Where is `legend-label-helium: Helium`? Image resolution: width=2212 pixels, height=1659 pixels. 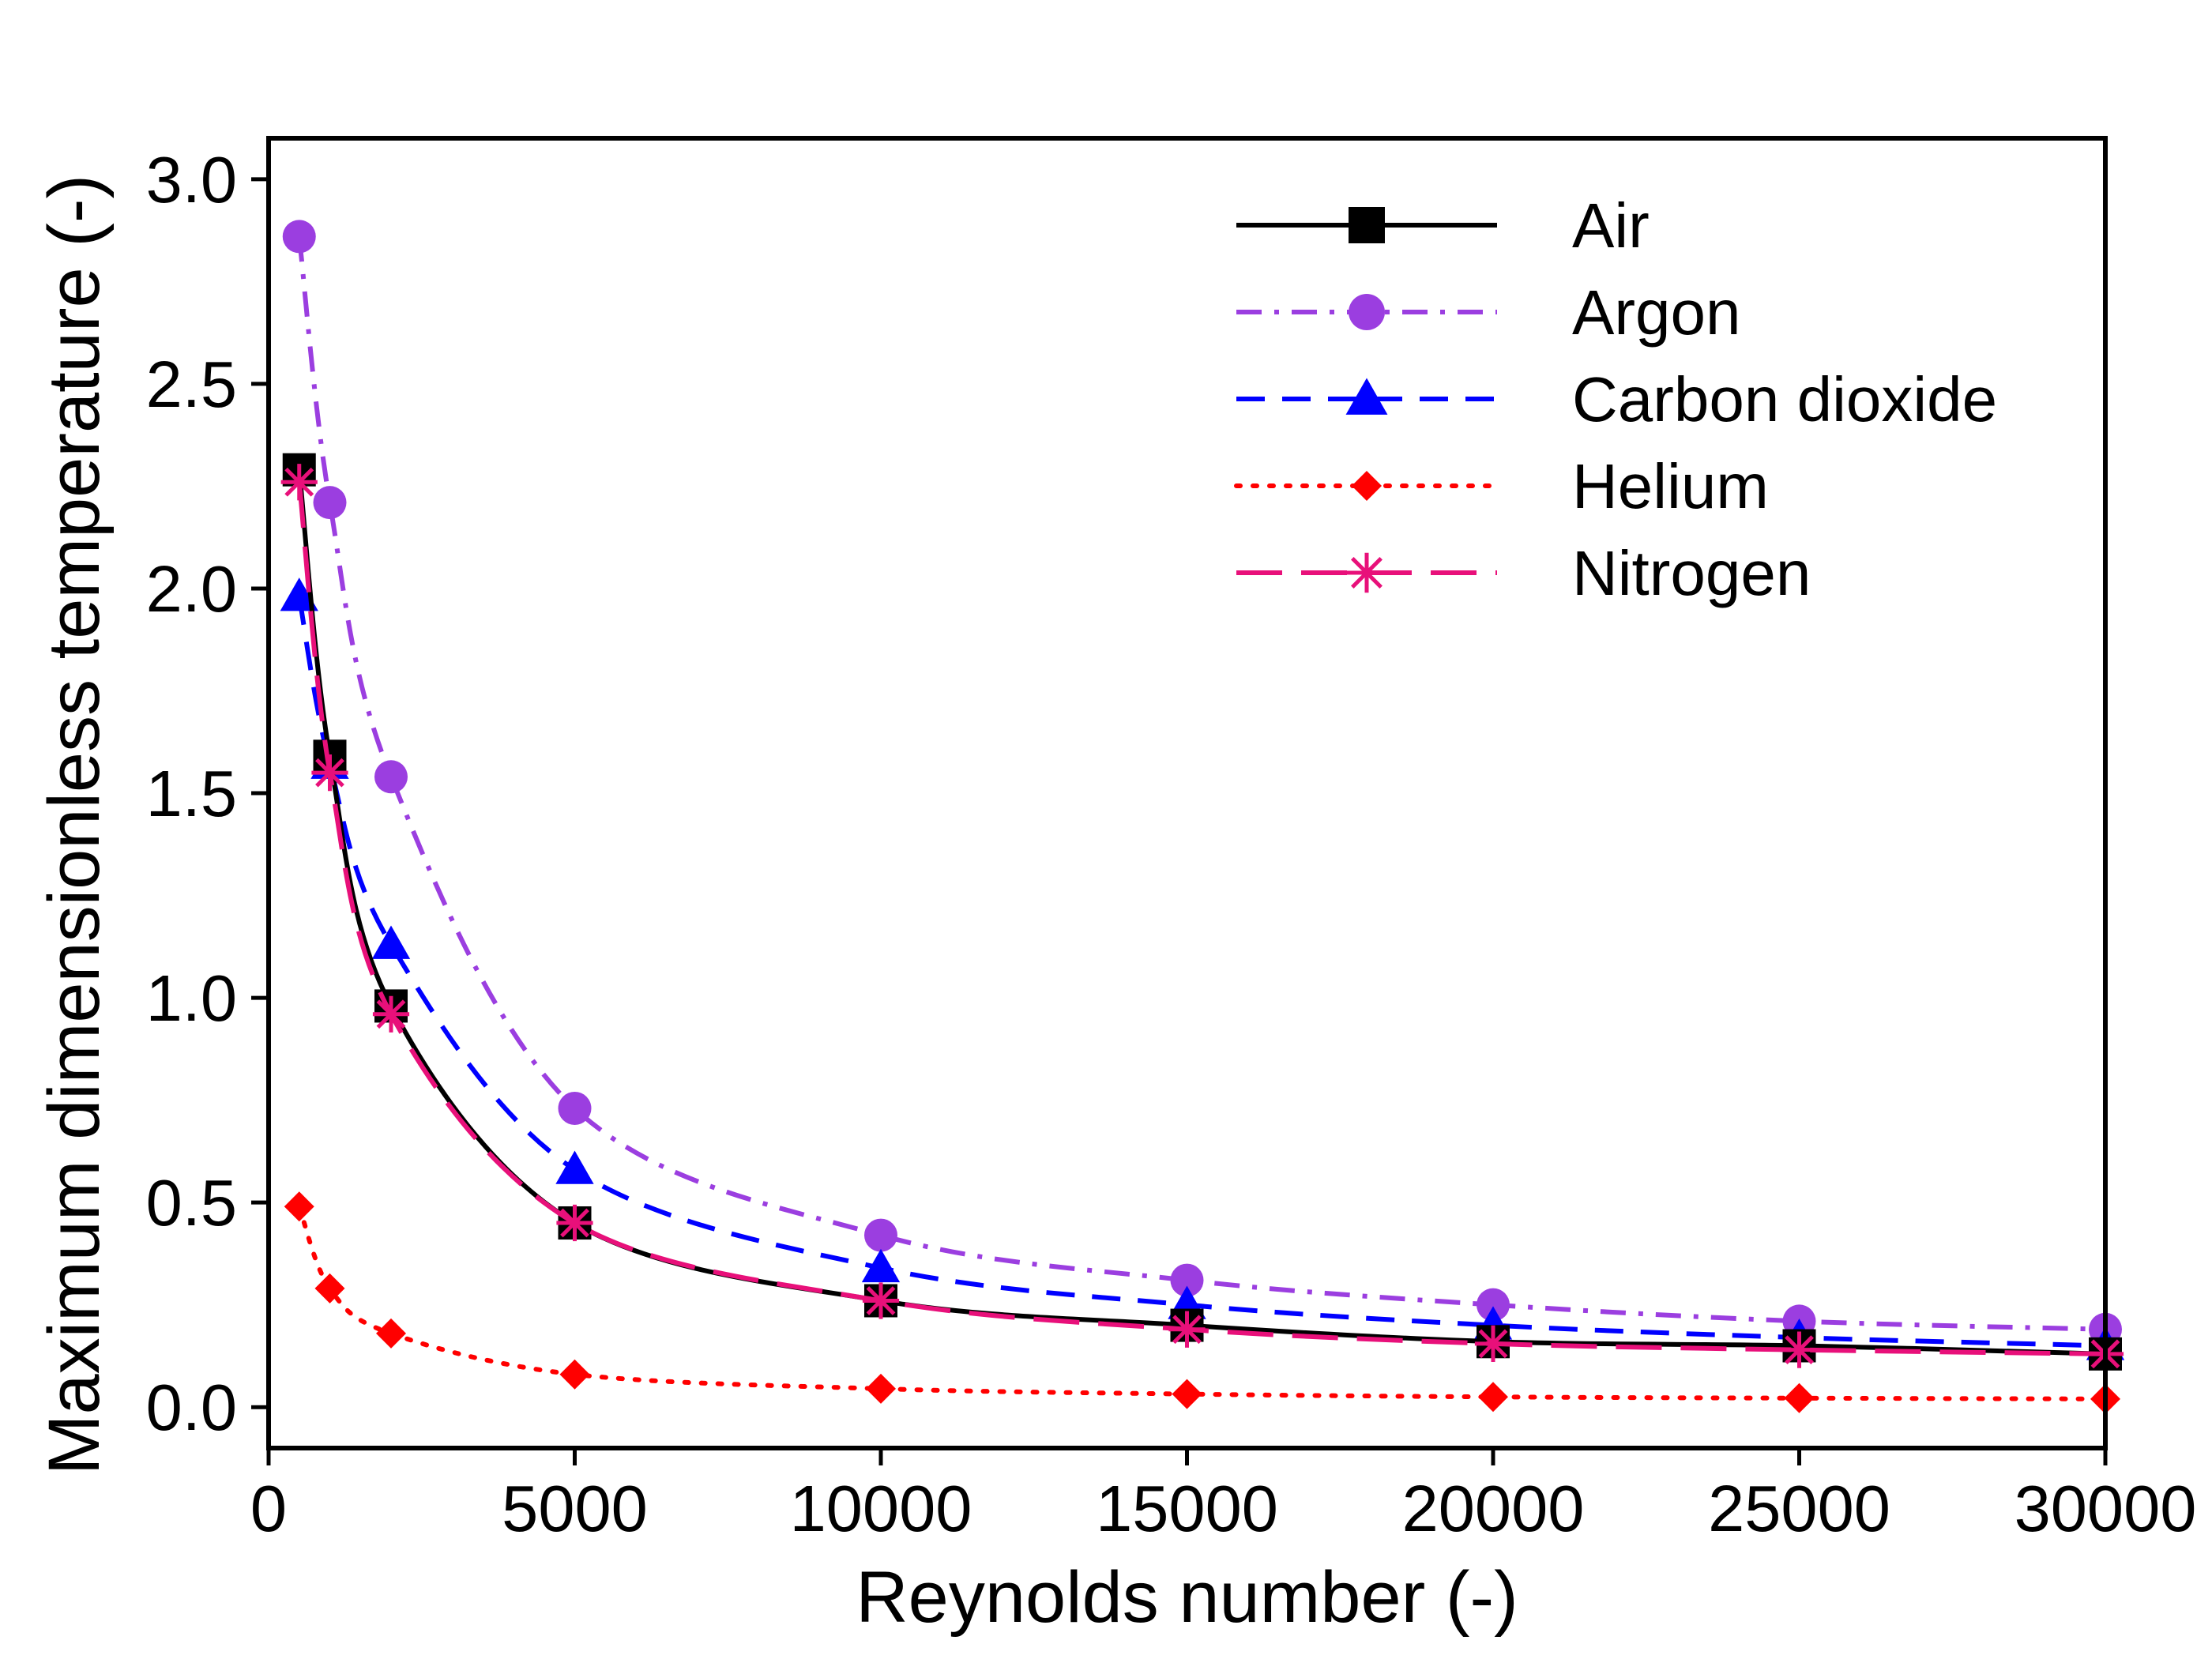
legend-label-helium: Helium is located at coordinates (1671, 486).